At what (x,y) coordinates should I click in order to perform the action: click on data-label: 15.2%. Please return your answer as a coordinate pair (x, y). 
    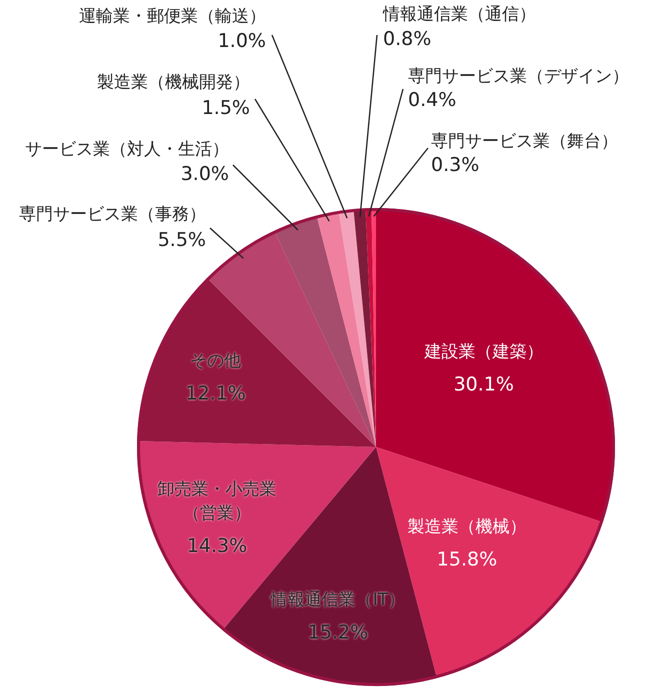
    Looking at the image, I should click on (338, 633).